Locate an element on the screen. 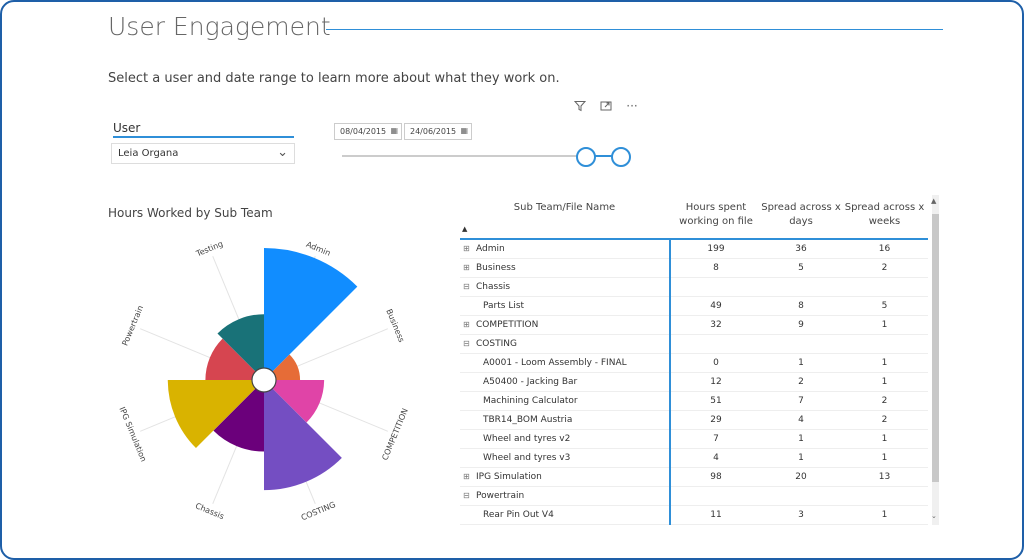 This screenshot has height=560, width=1024. polar-wedge-testing is located at coordinates (240, 343).